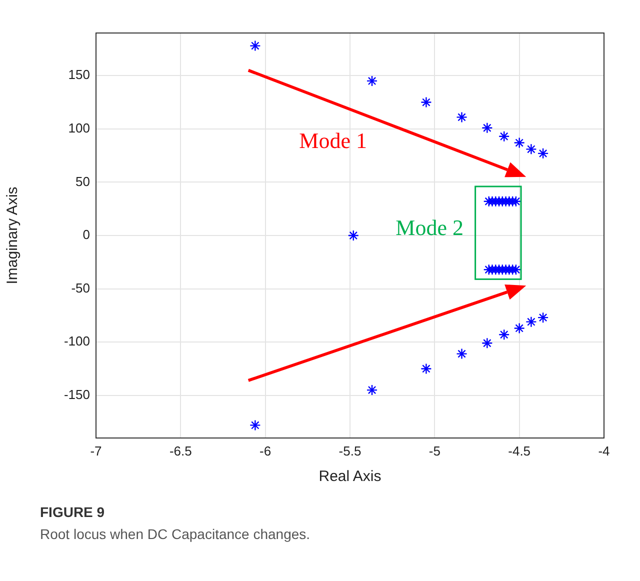 This screenshot has height=581, width=640. Describe the element at coordinates (80, 288) in the screenshot. I see `y-tick-label: -50` at that location.